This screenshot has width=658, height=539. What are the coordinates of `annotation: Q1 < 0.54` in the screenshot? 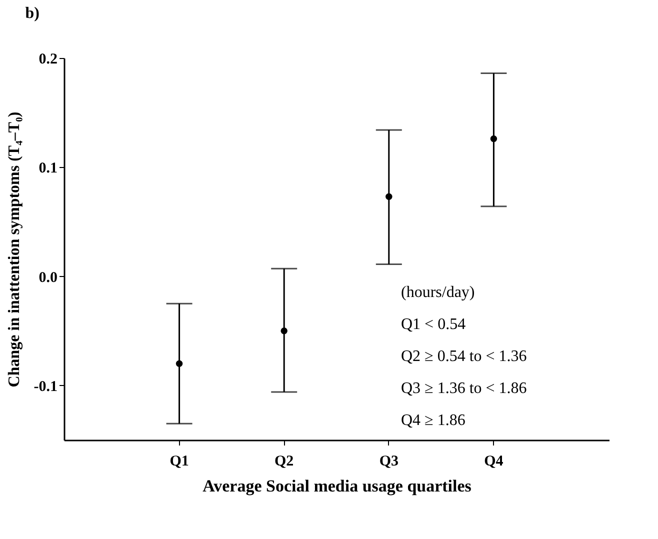 It's located at (433, 324).